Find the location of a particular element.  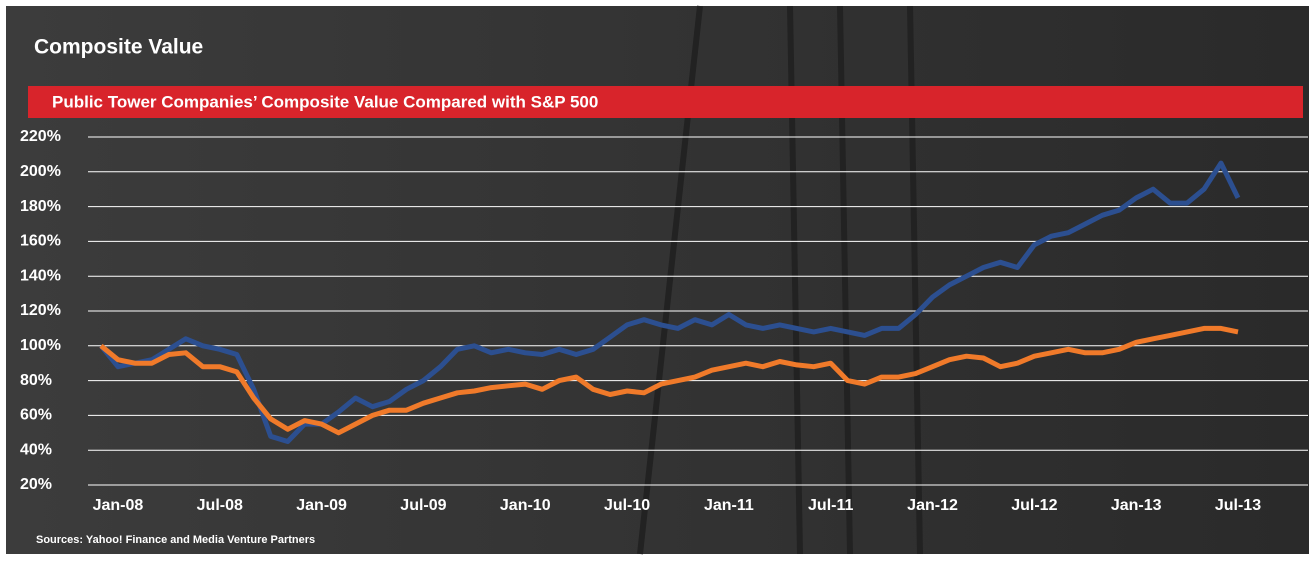

x-tick-label: Jan-08 is located at coordinates (118, 505).